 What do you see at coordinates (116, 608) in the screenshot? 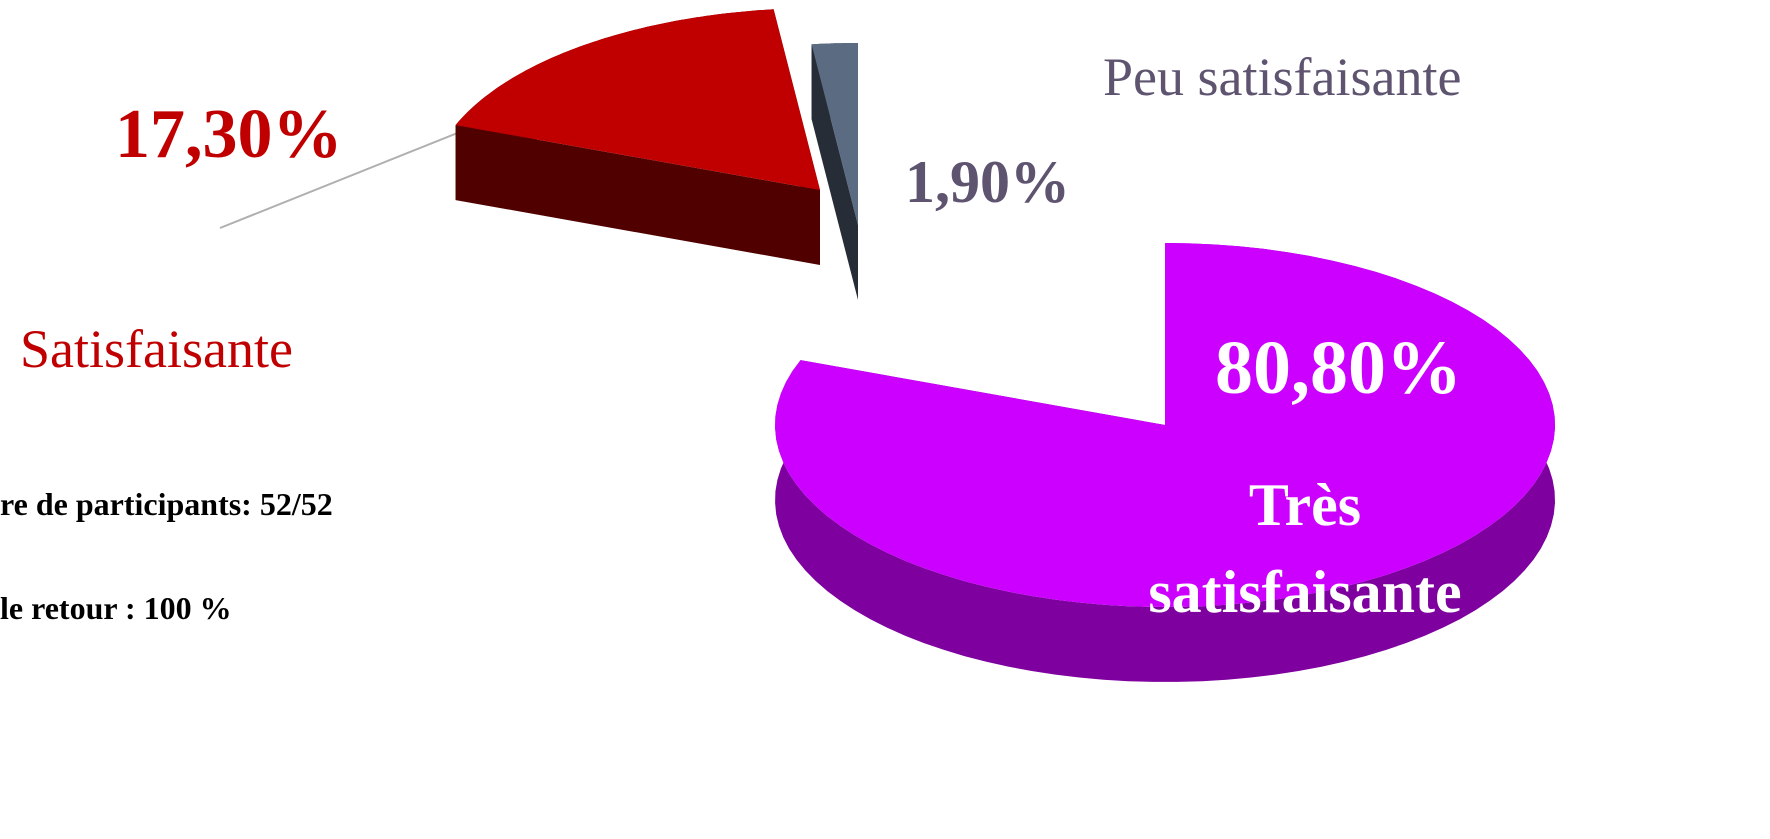
I see `annotation: le retour : 100 %` at bounding box center [116, 608].